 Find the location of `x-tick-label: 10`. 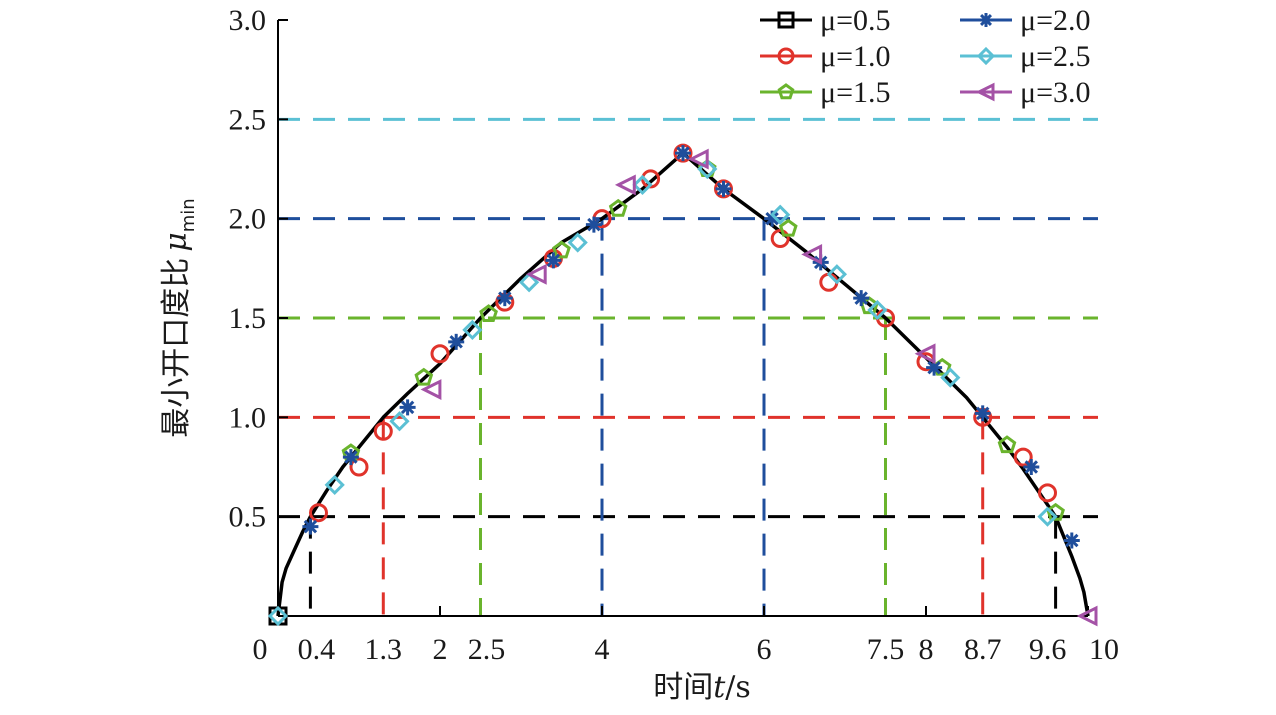

x-tick-label: 10 is located at coordinates (1104, 649).